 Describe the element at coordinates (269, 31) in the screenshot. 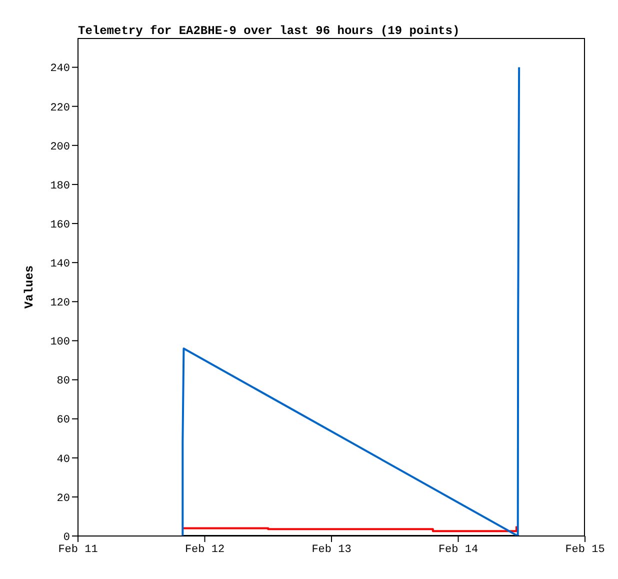

I see `chart-title: Telemetry for EA2BHE-9 over last 96 hours (19 points)` at that location.